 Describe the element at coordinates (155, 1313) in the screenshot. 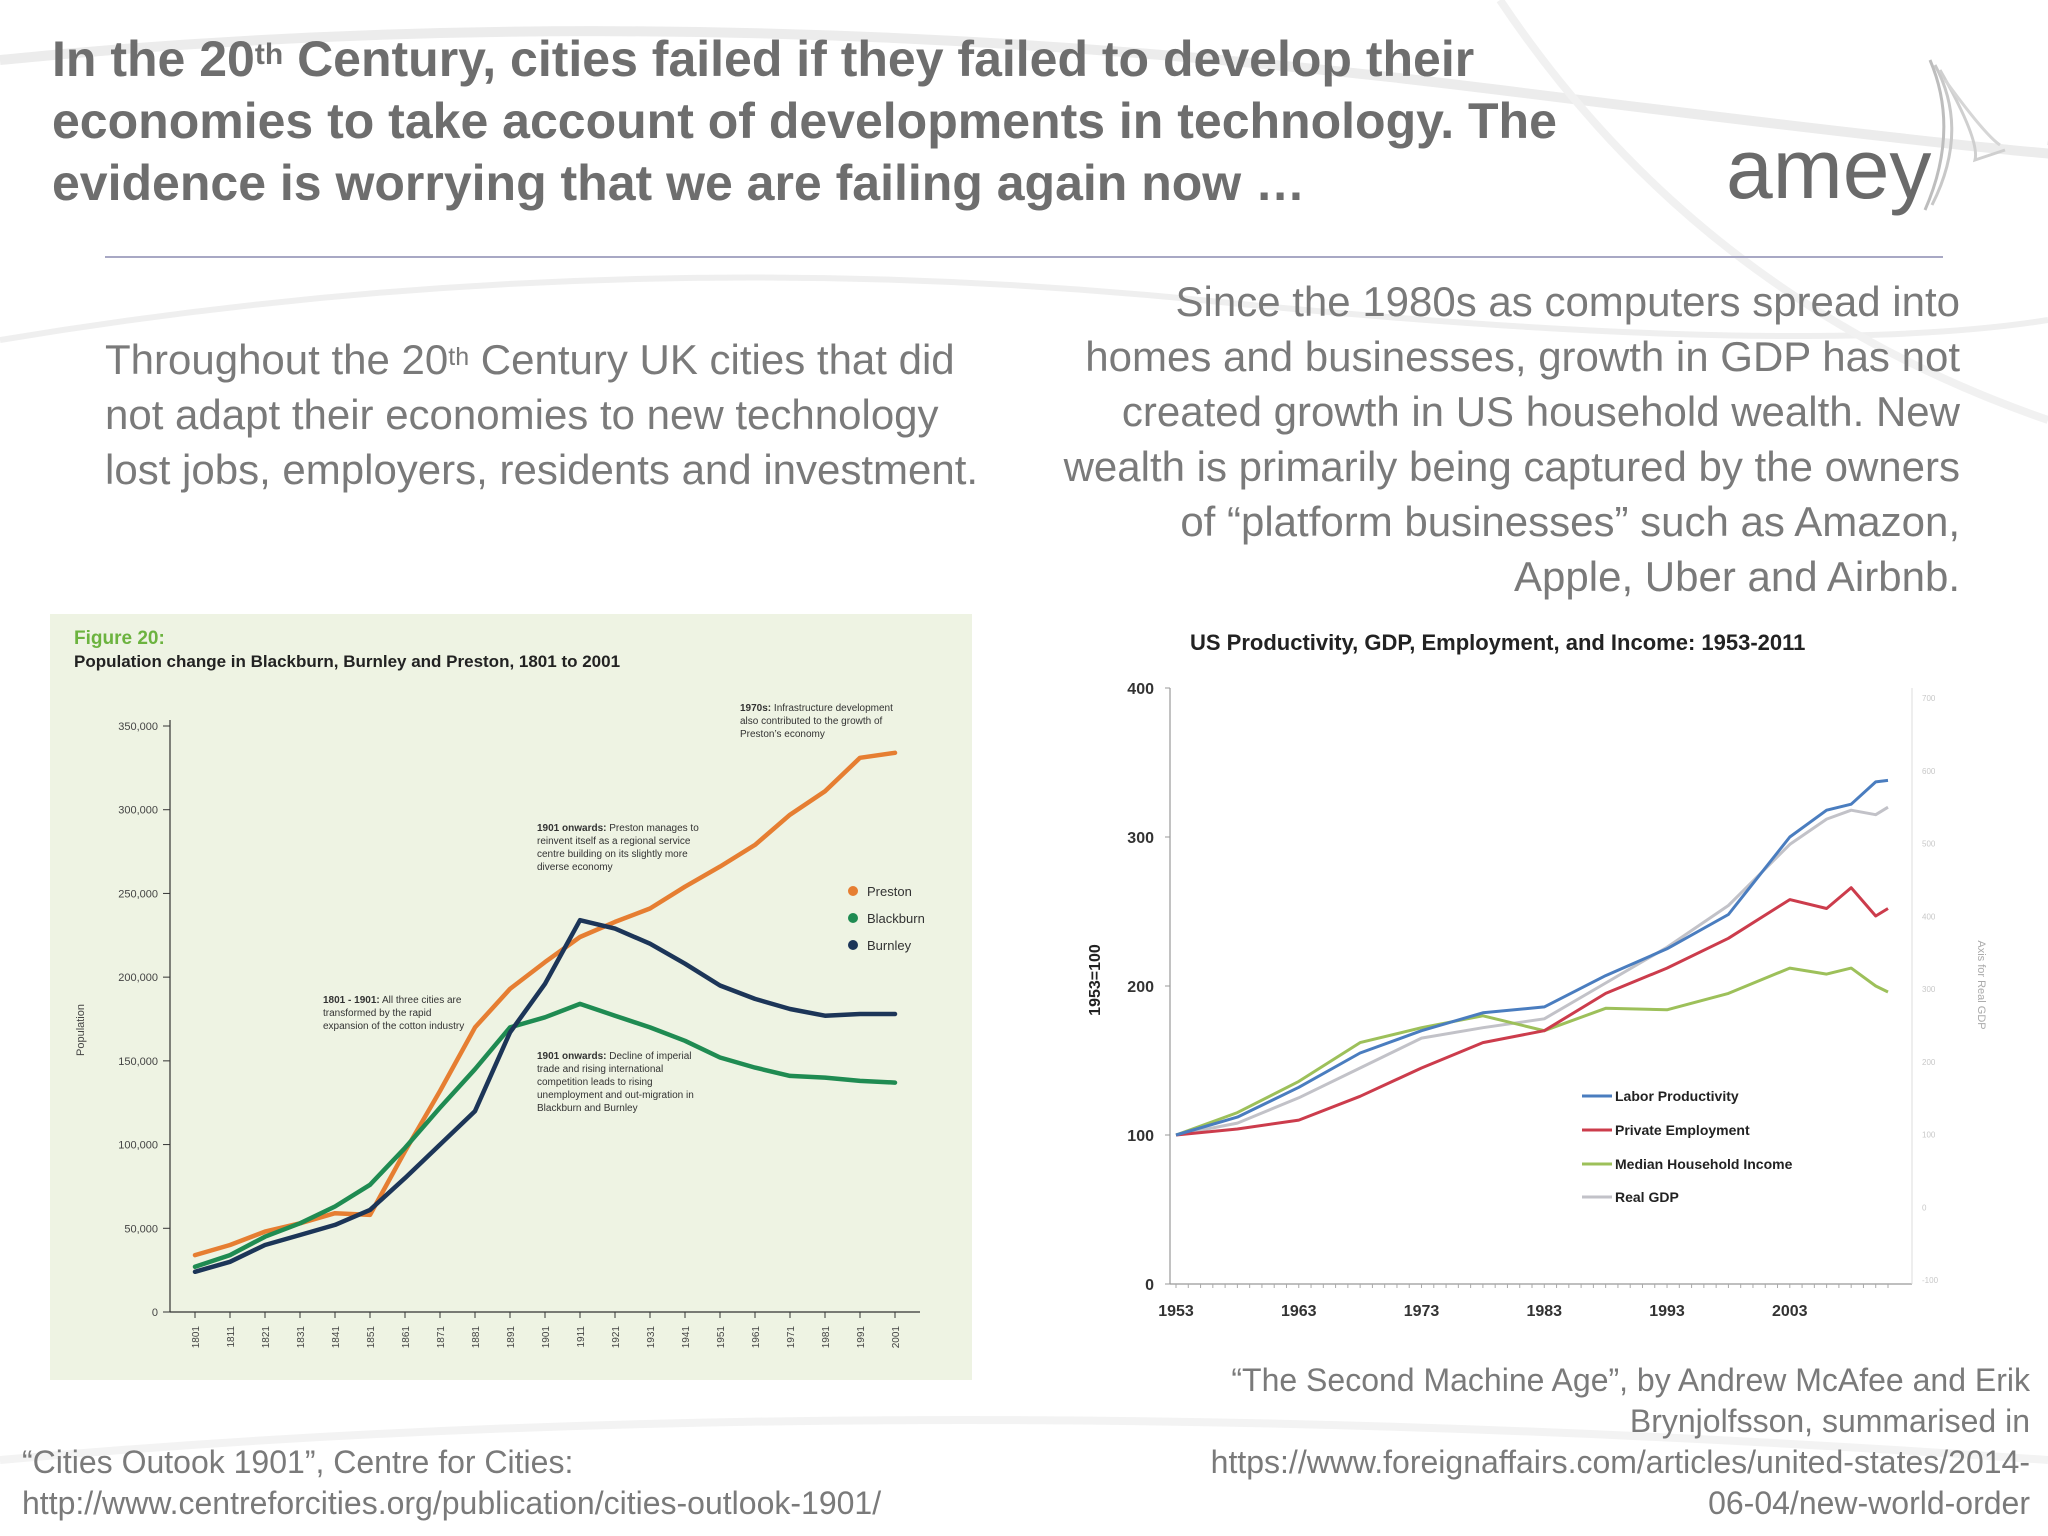

I see `chart1-y-tick-label: 0` at that location.